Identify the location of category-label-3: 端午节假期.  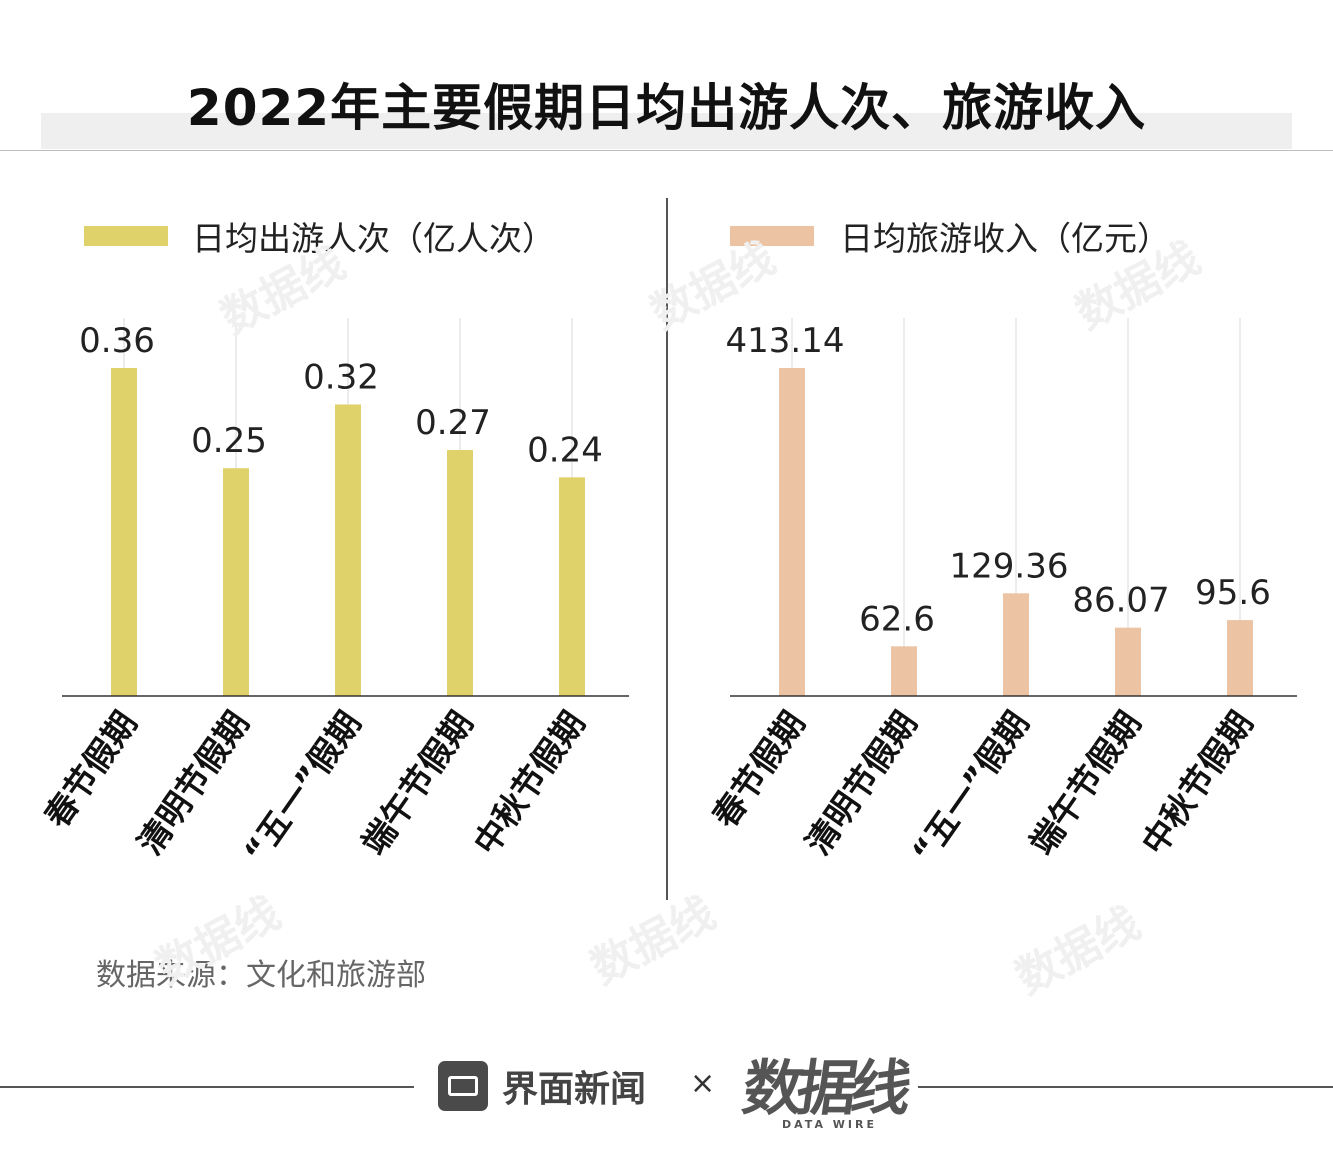
(1085, 783).